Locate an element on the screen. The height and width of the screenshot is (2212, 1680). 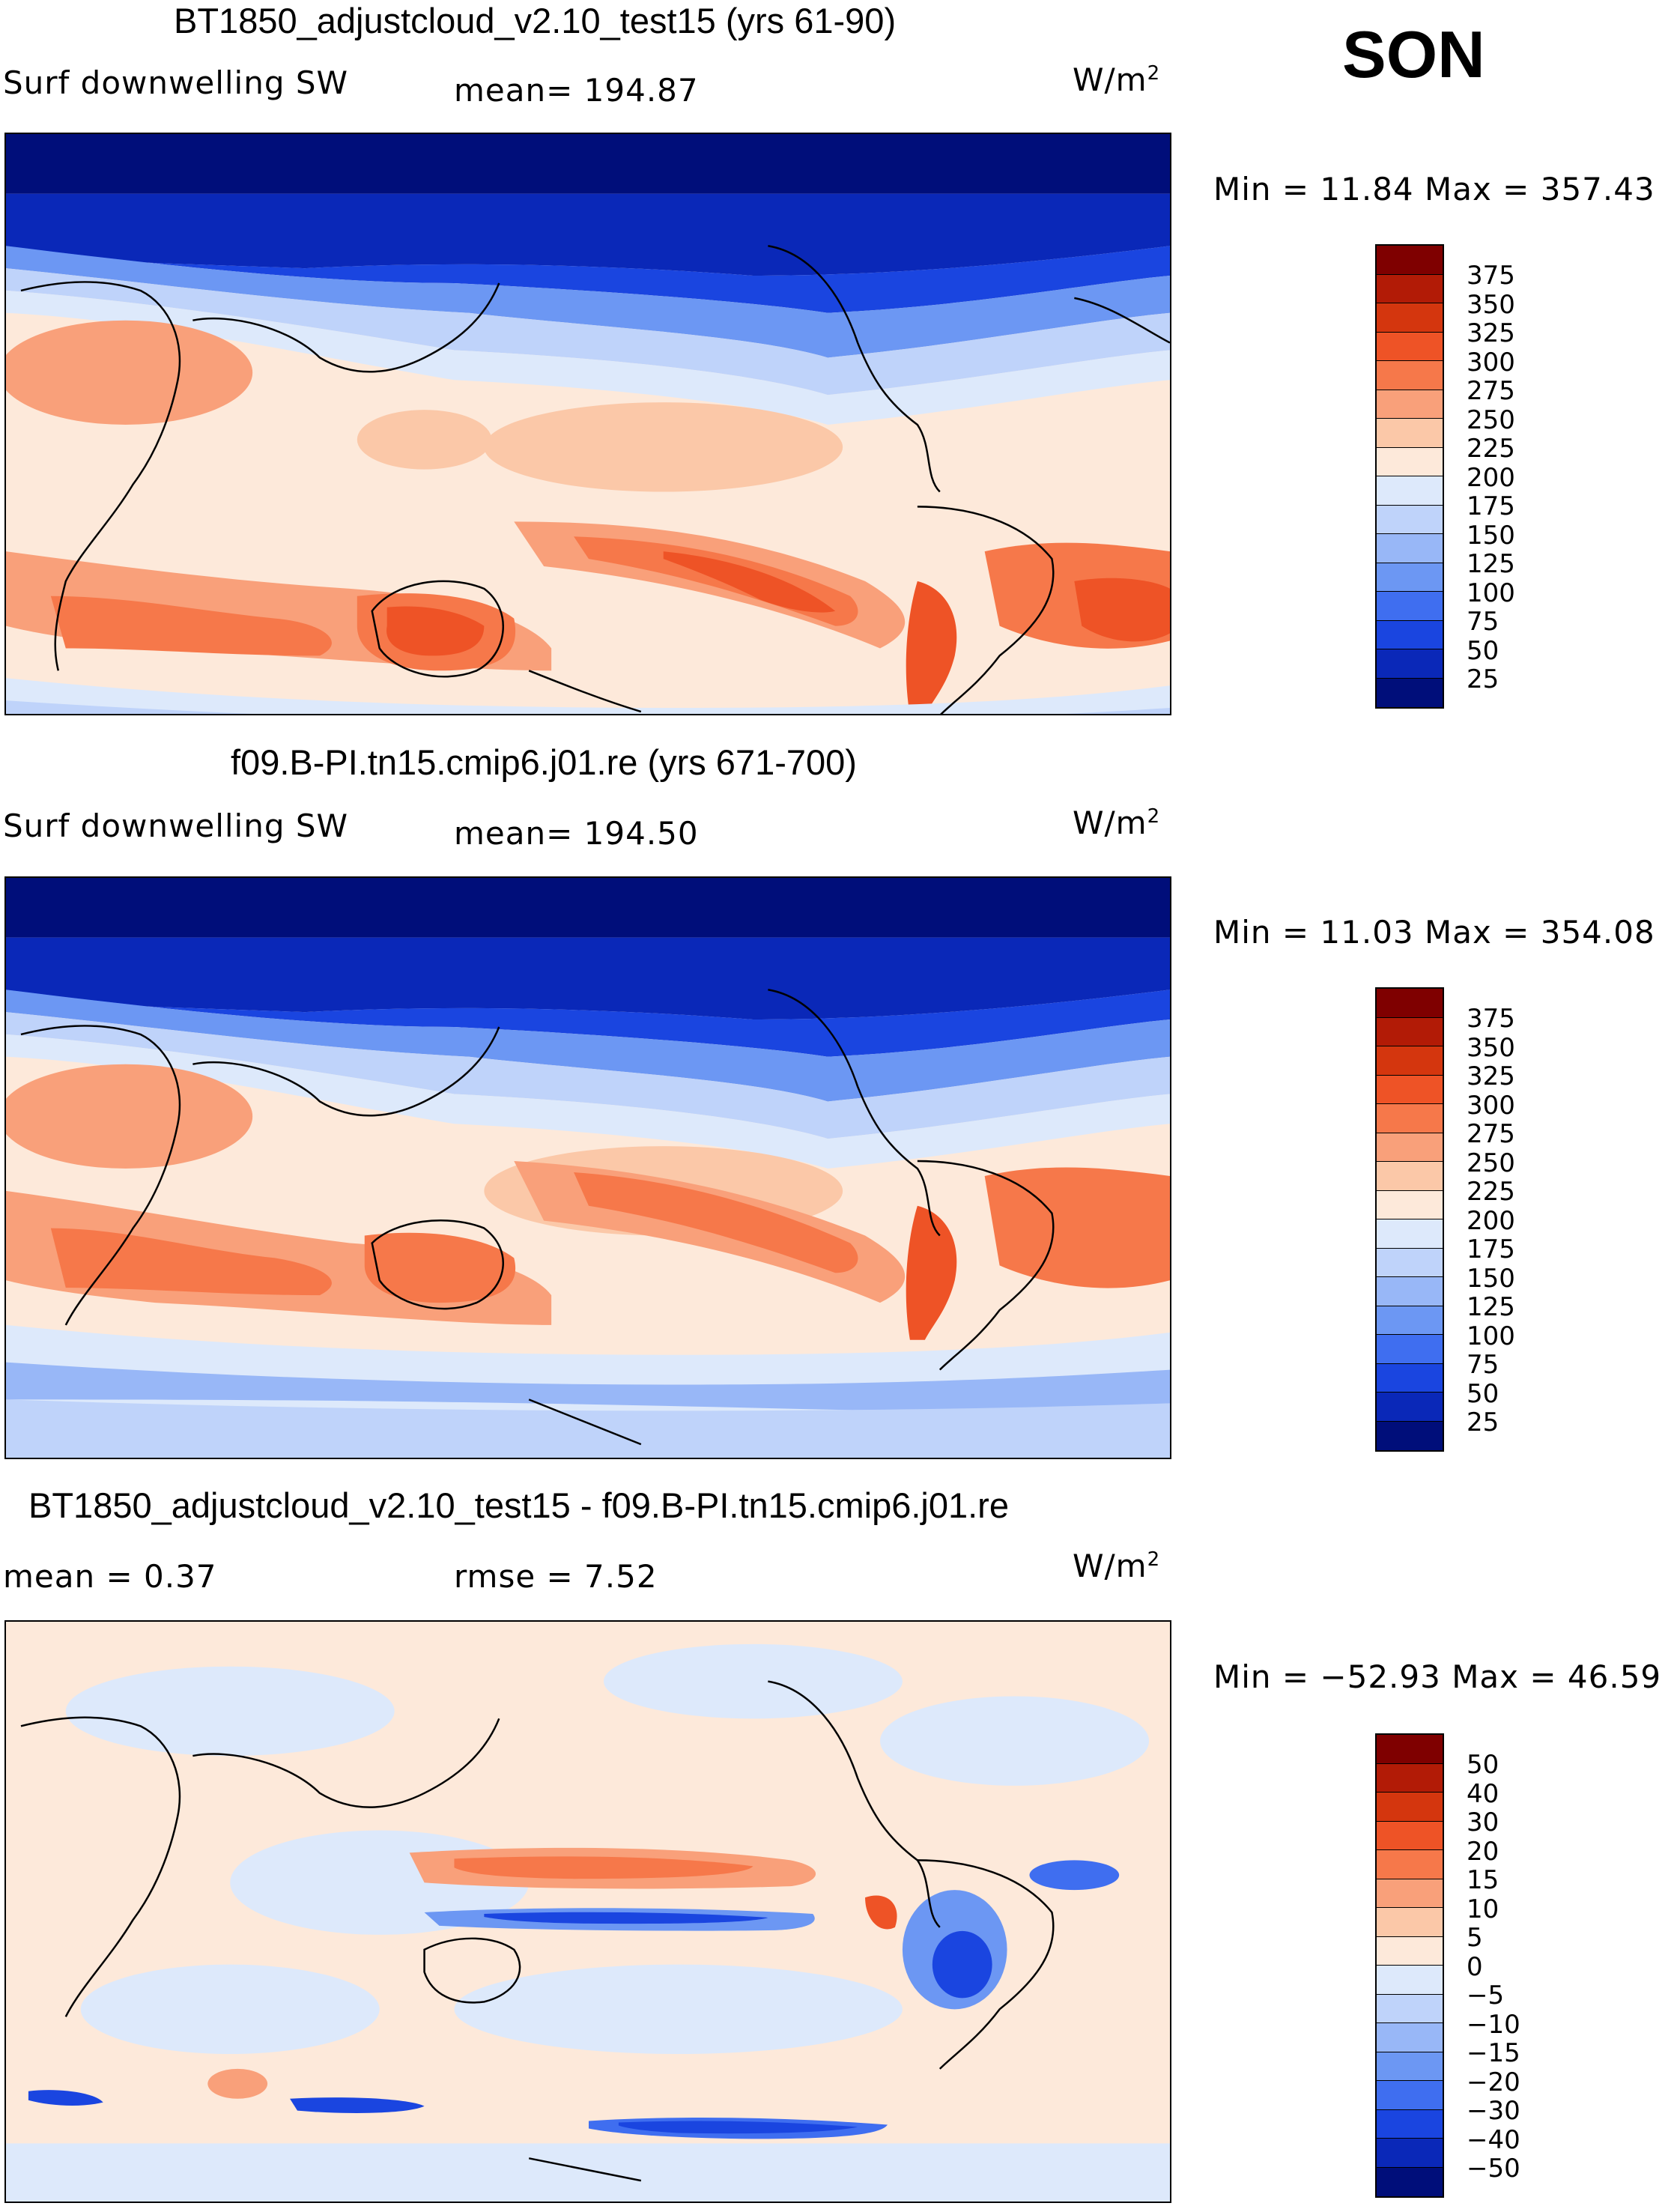
colorbar-tick: 30 is located at coordinates (1483, 1822).